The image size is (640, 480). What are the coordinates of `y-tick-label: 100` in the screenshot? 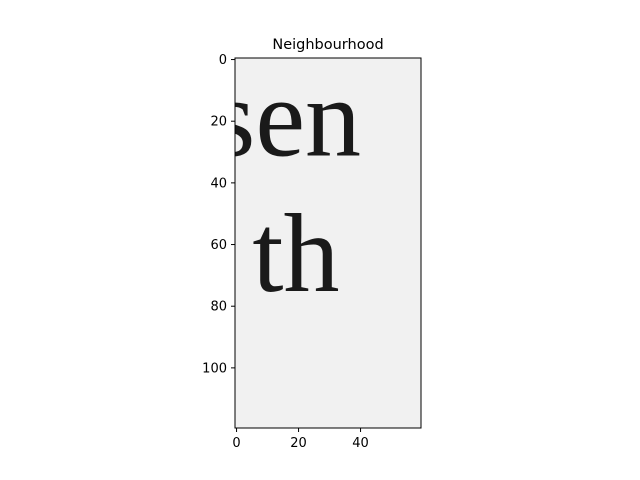 It's located at (214, 368).